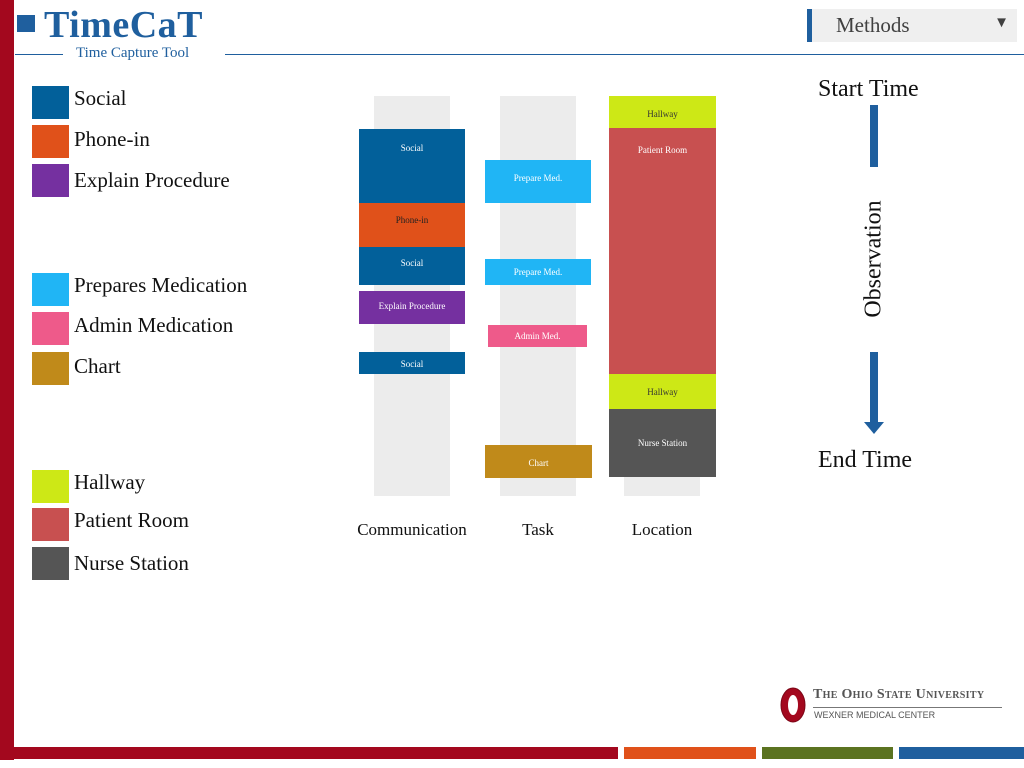 This screenshot has height=768, width=1024. I want to click on column-label-task: Task, so click(538, 529).